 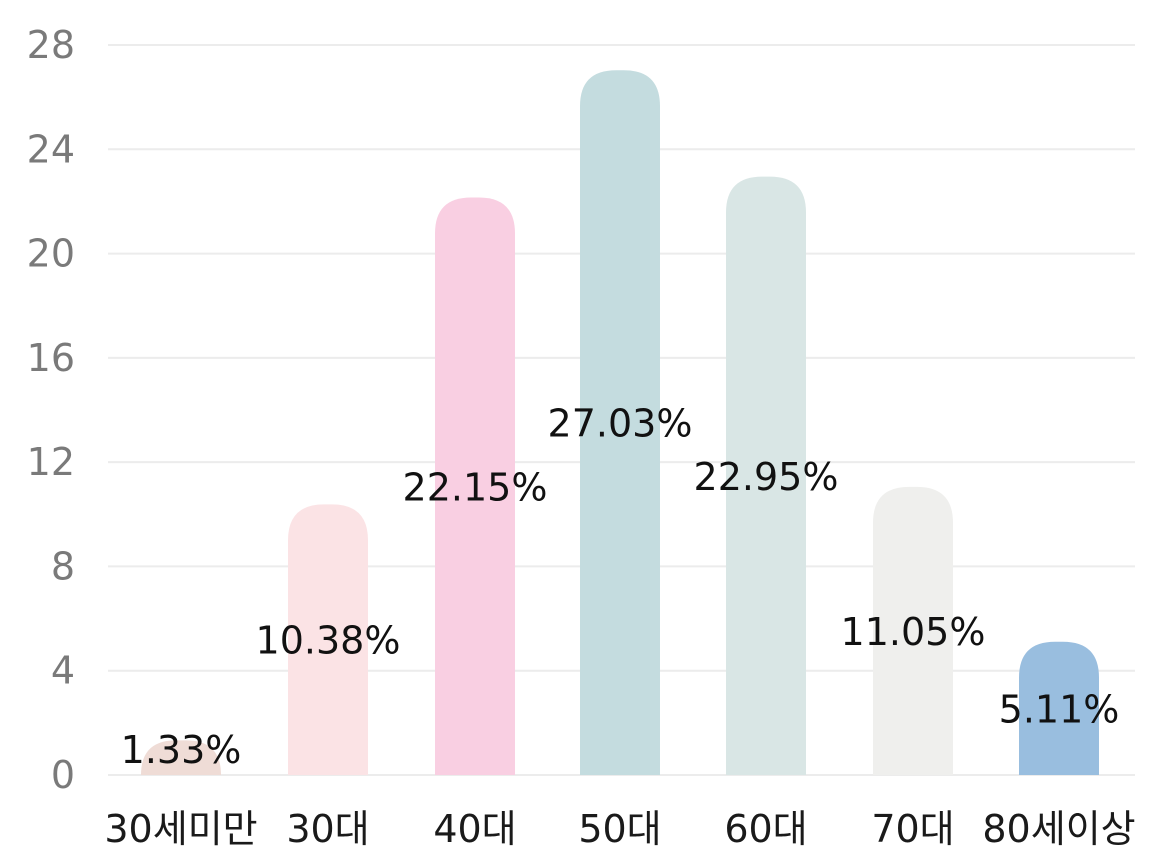 I want to click on x-tick-label: 30대, so click(x=327, y=828).